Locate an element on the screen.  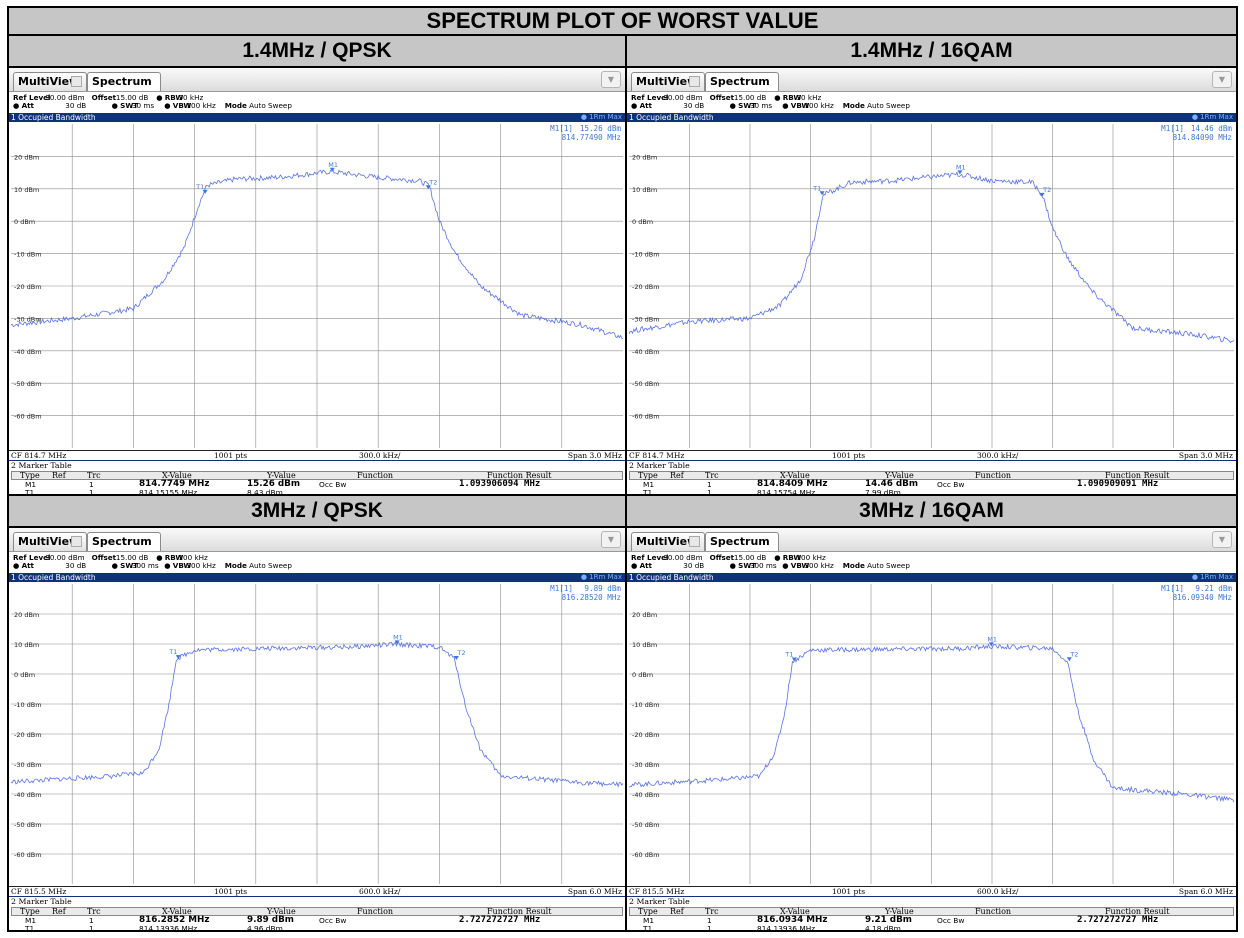
marker-label: T2 is located at coordinates (1046, 190).